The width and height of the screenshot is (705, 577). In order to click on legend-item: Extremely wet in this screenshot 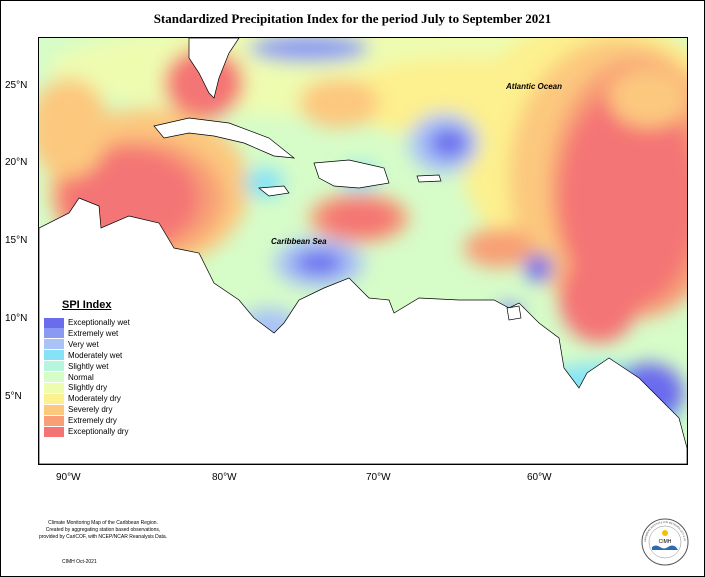, I will do `click(81, 333)`.